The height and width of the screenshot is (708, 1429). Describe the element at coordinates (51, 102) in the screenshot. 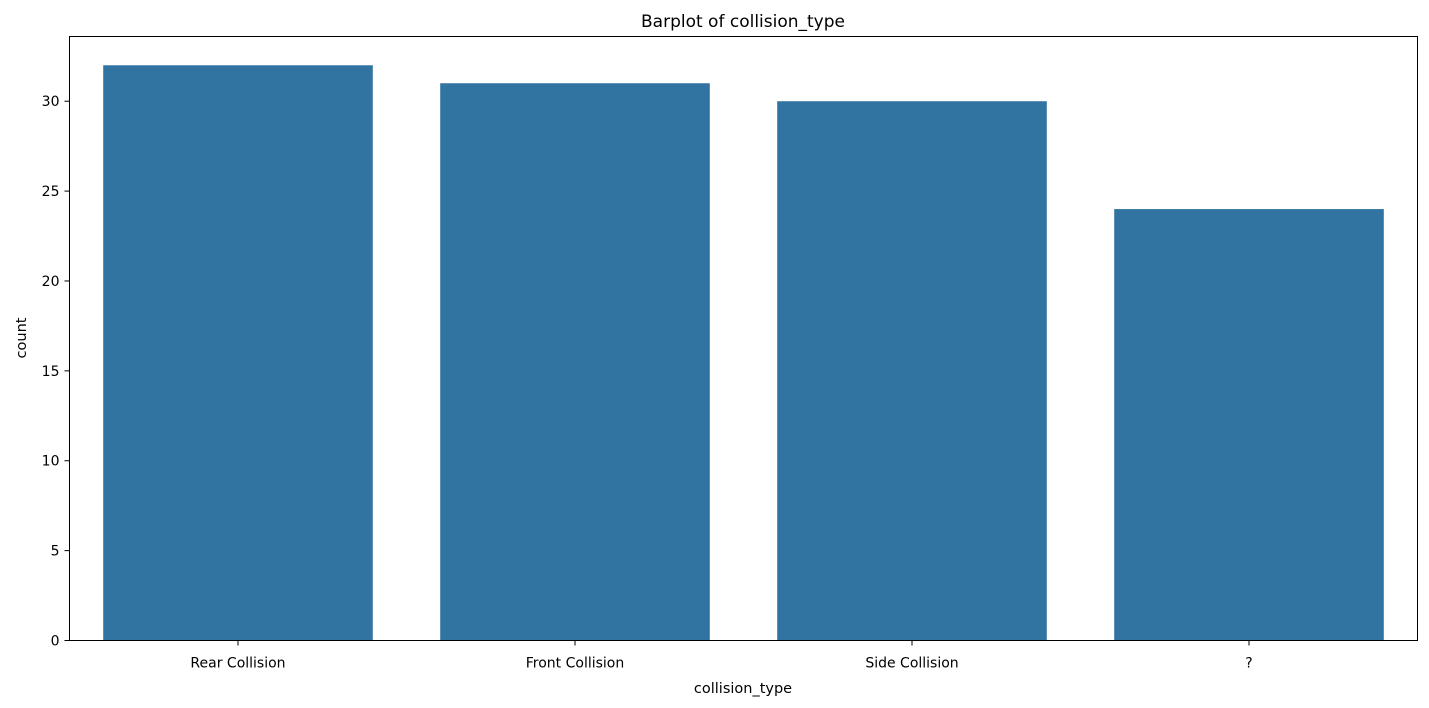

I see `y-tick-label: 30` at that location.